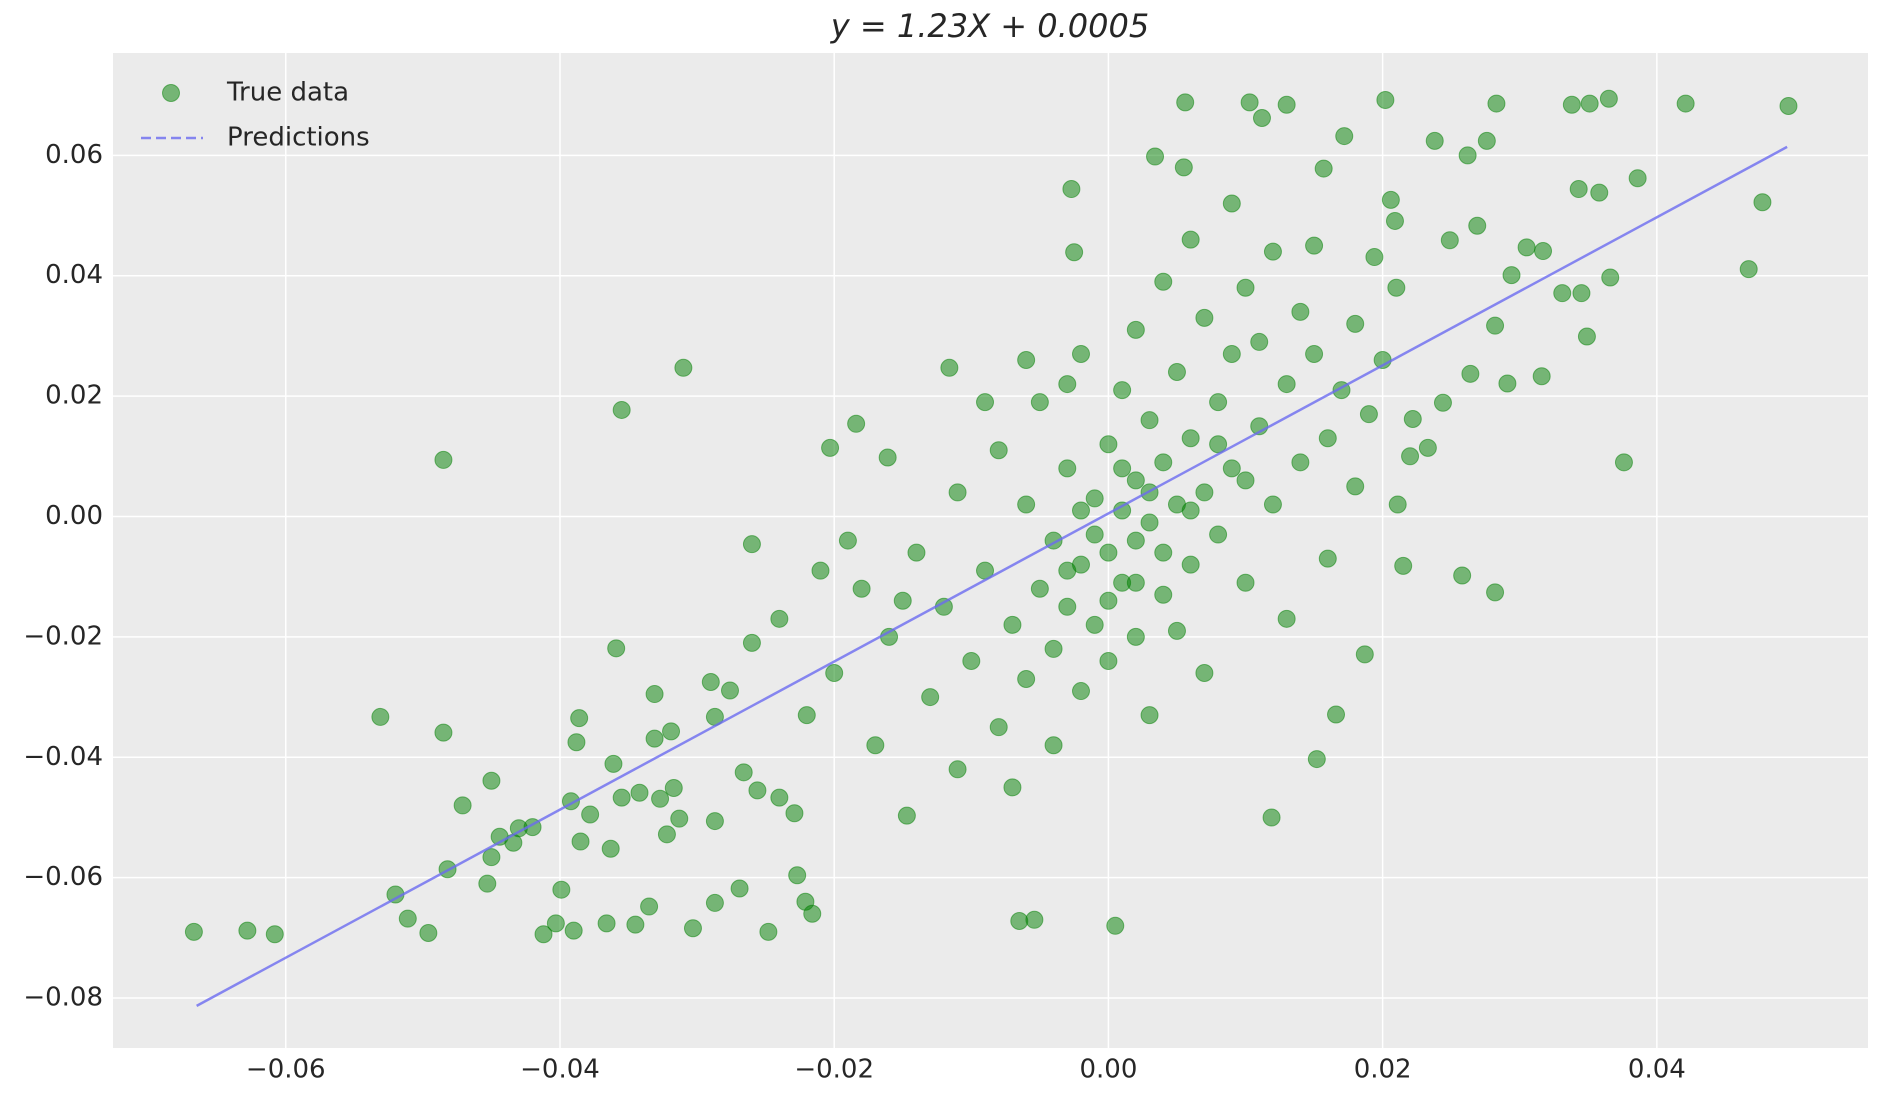 This screenshot has height=1094, width=1880. What do you see at coordinates (74, 275) in the screenshot?
I see `y-tick-label: 0.04` at bounding box center [74, 275].